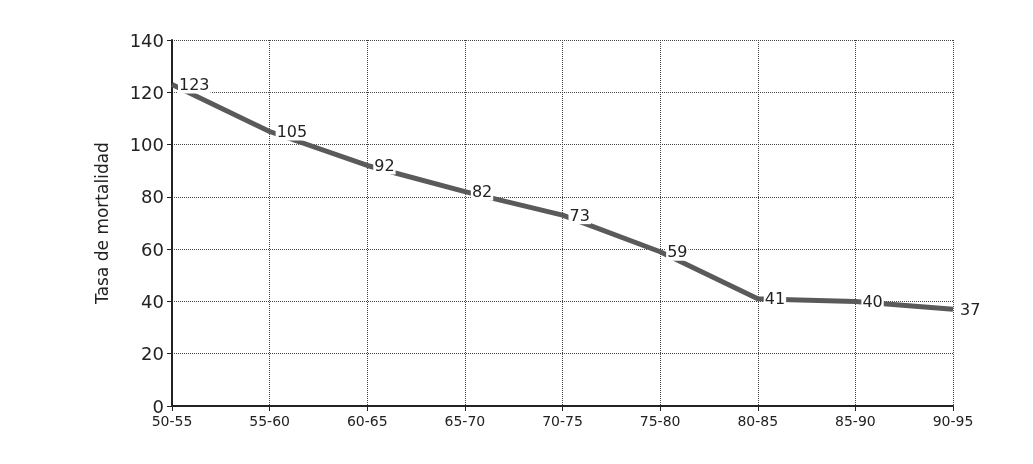  Describe the element at coordinates (775, 299) in the screenshot. I see `data-label: 41` at that location.